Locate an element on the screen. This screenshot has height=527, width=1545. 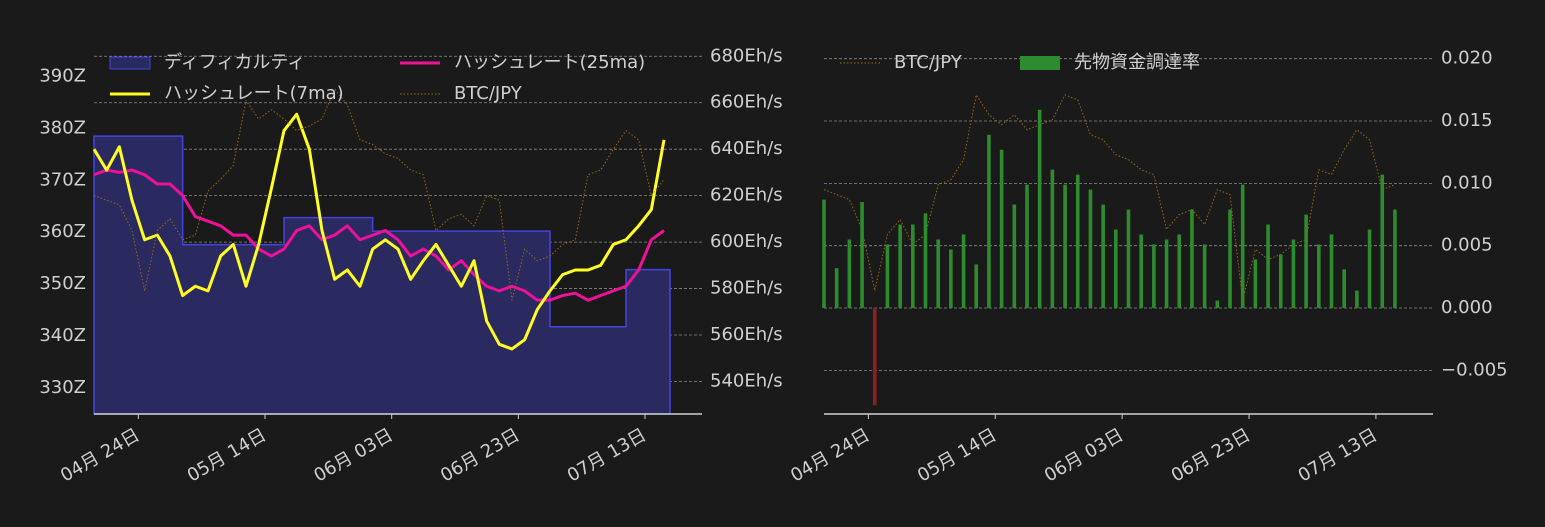
y-tick-label: 0.020 is located at coordinates (1467, 58).